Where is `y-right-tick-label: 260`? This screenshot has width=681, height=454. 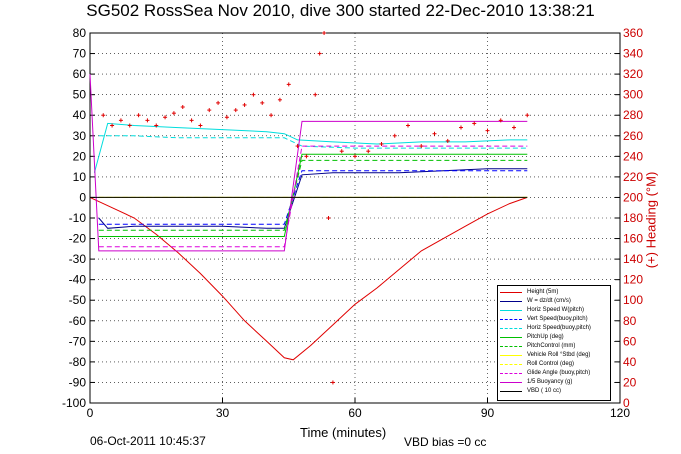
y-right-tick-label: 260 is located at coordinates (633, 136).